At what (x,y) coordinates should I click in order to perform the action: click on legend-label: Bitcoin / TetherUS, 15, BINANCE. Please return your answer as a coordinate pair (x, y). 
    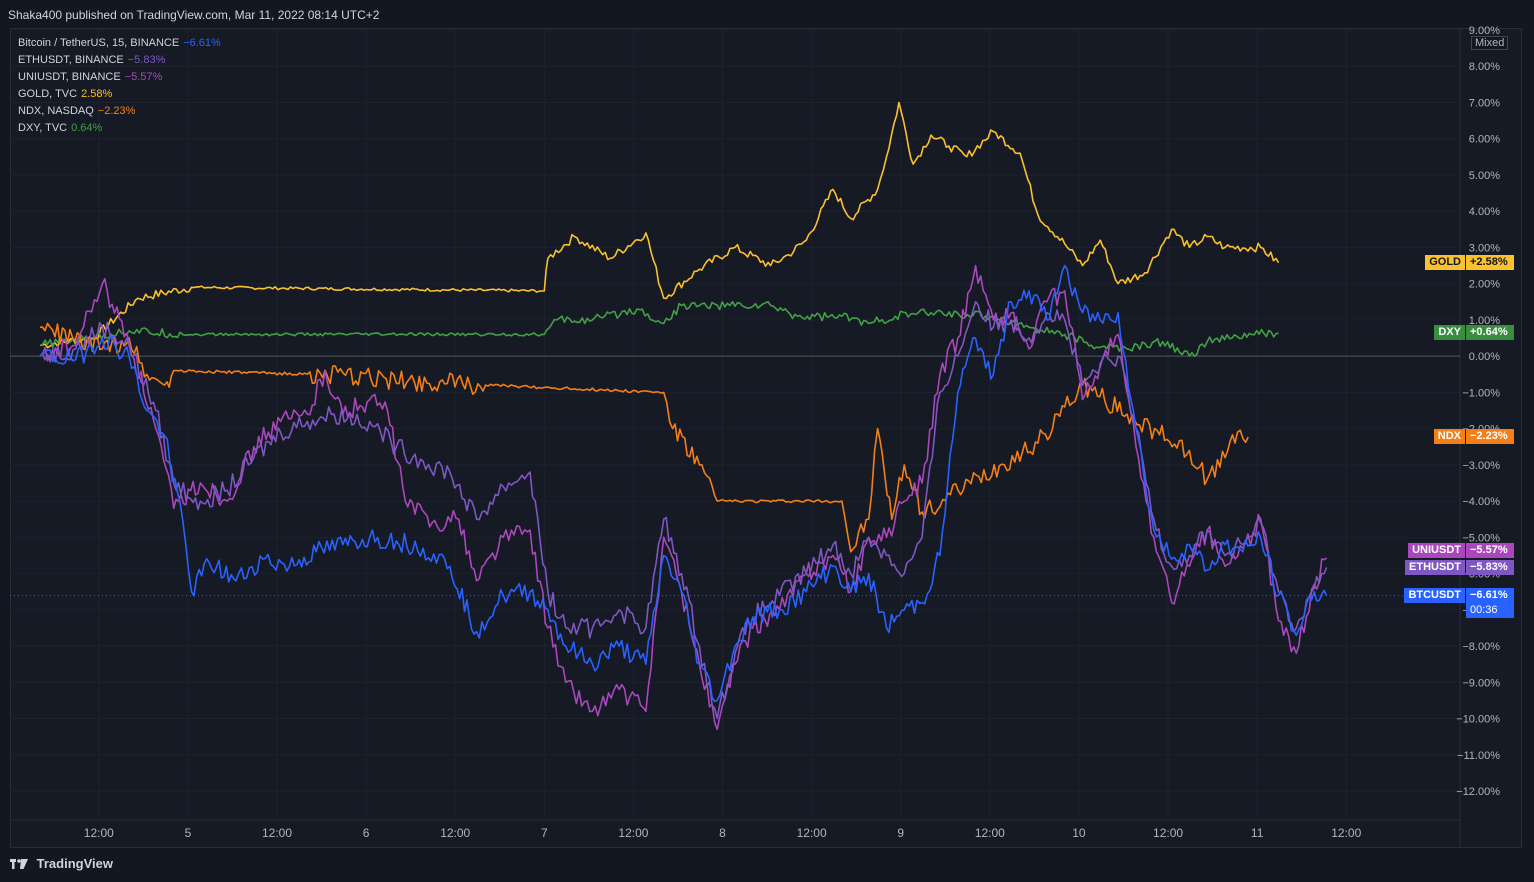
    Looking at the image, I should click on (99, 43).